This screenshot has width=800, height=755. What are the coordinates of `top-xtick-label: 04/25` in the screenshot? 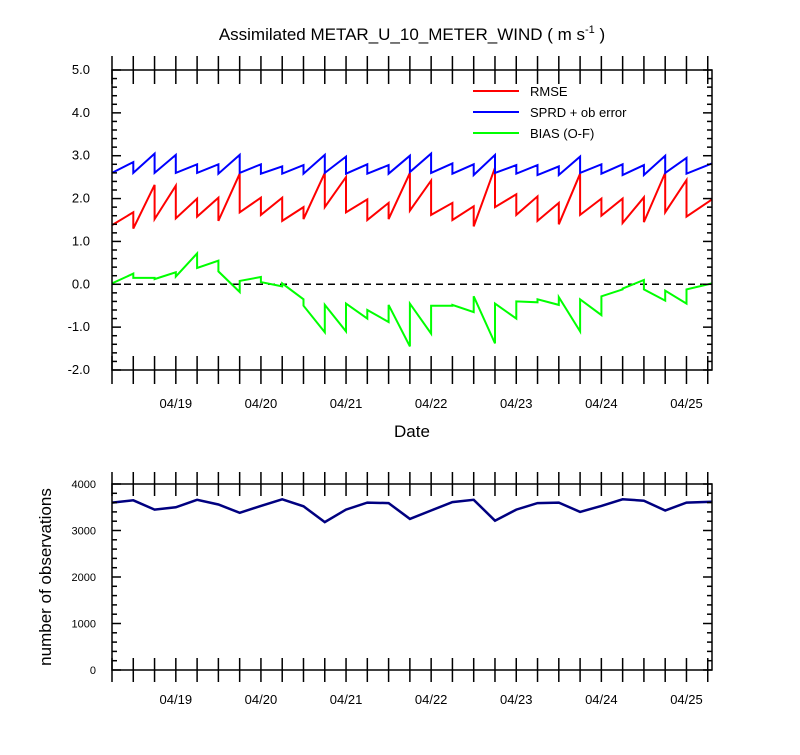 It's located at (686, 403).